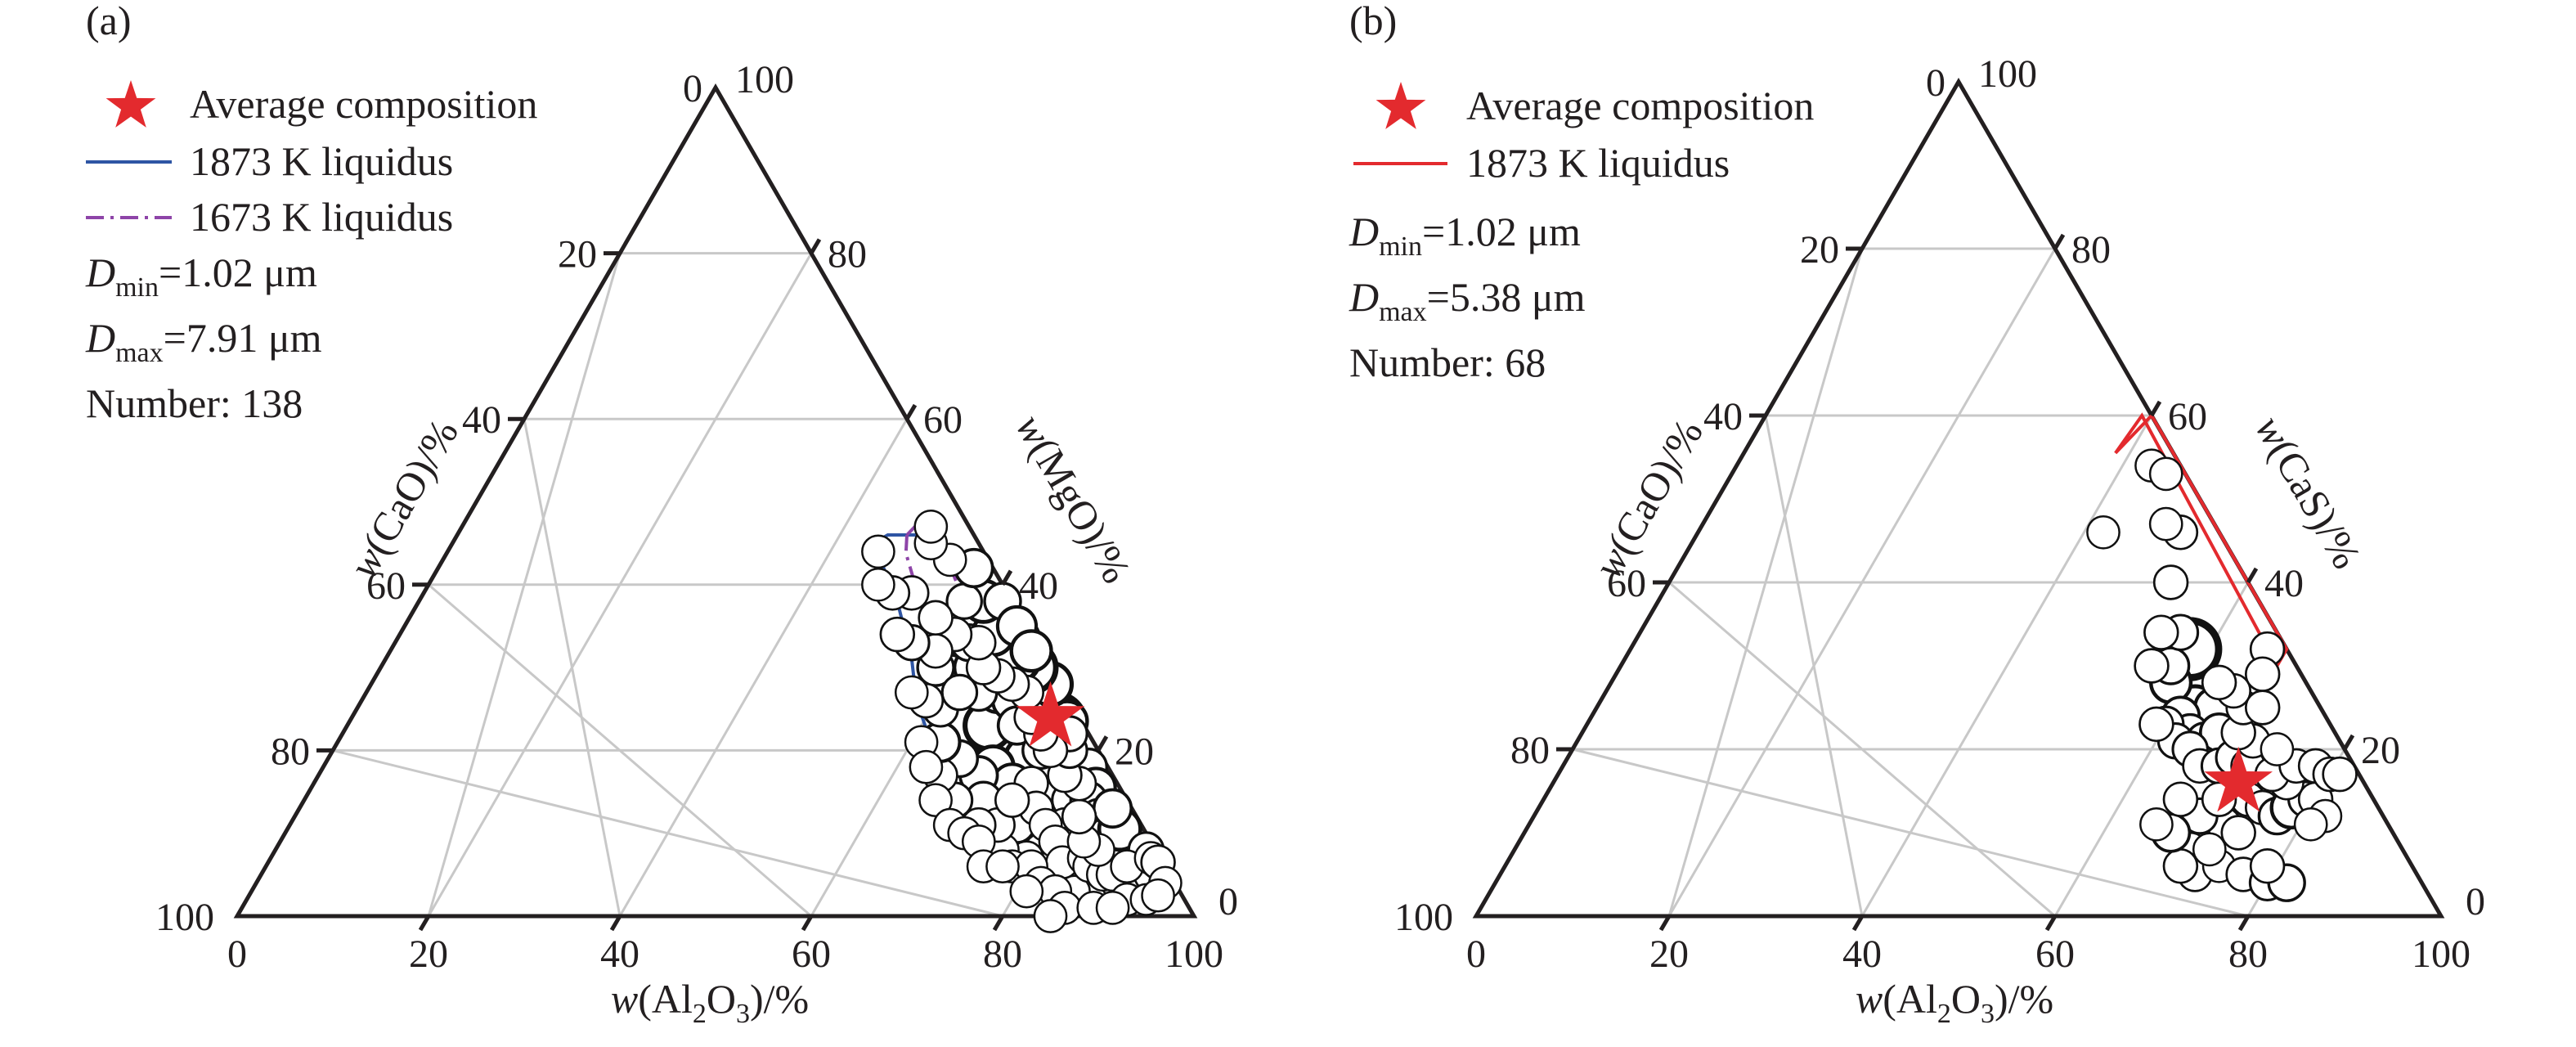  I want to click on left-tick-label: 20, so click(1820, 250).